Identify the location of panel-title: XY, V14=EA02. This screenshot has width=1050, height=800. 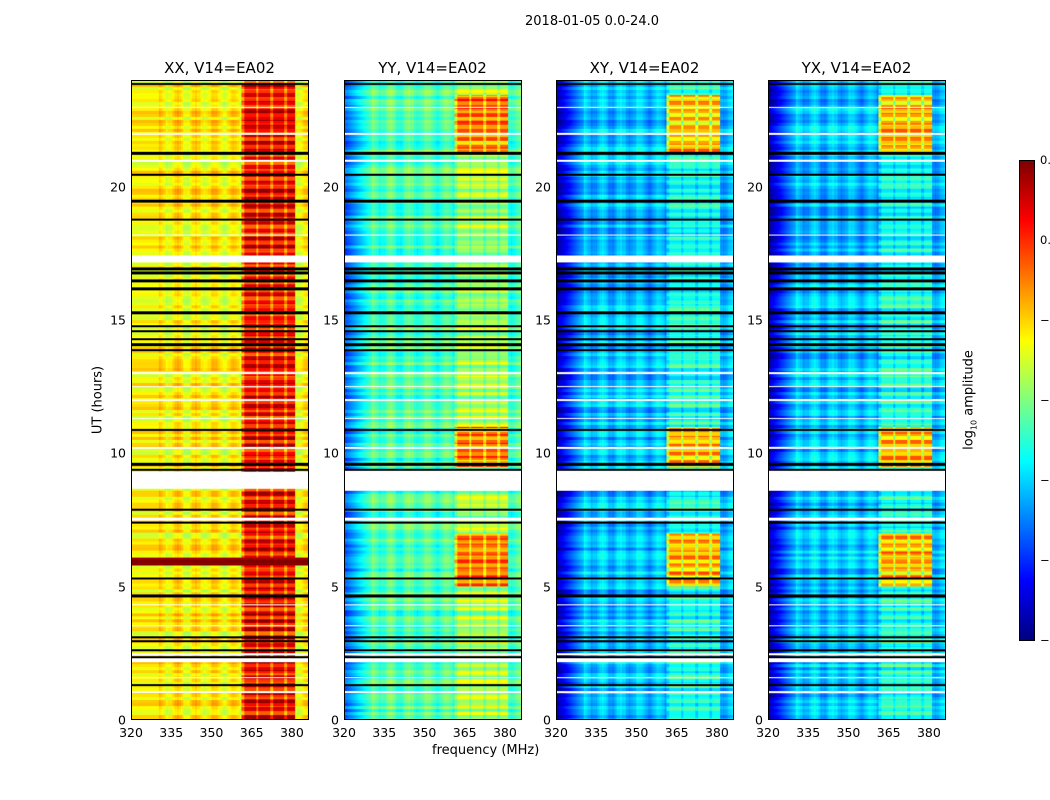
(644, 68).